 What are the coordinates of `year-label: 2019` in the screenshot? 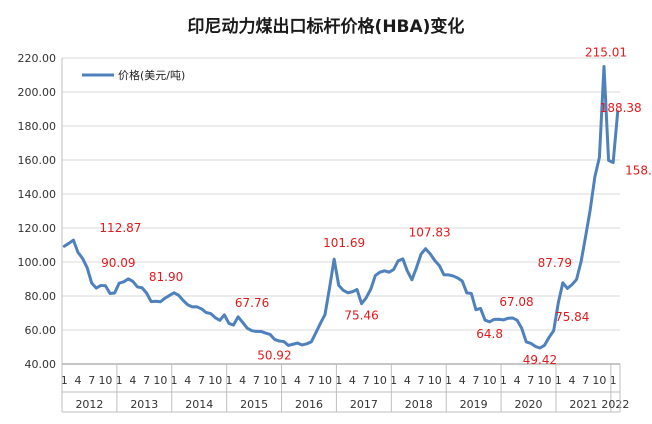 It's located at (474, 404).